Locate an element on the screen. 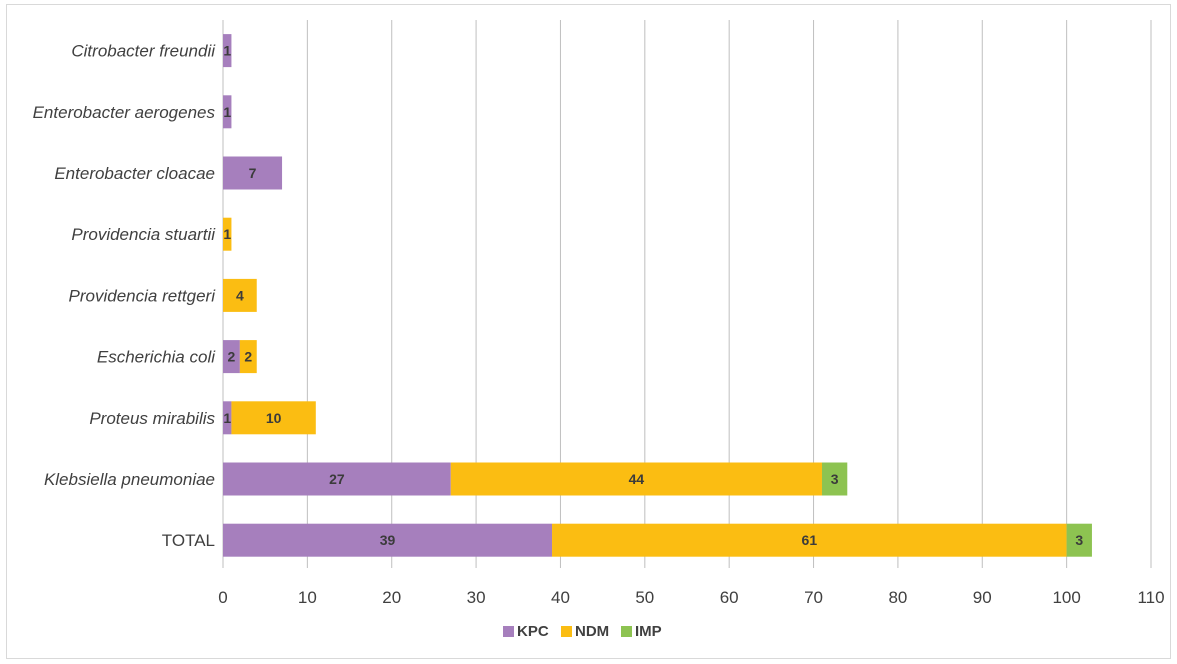 The width and height of the screenshot is (1177, 664). legend-swatch-imp is located at coordinates (626, 631).